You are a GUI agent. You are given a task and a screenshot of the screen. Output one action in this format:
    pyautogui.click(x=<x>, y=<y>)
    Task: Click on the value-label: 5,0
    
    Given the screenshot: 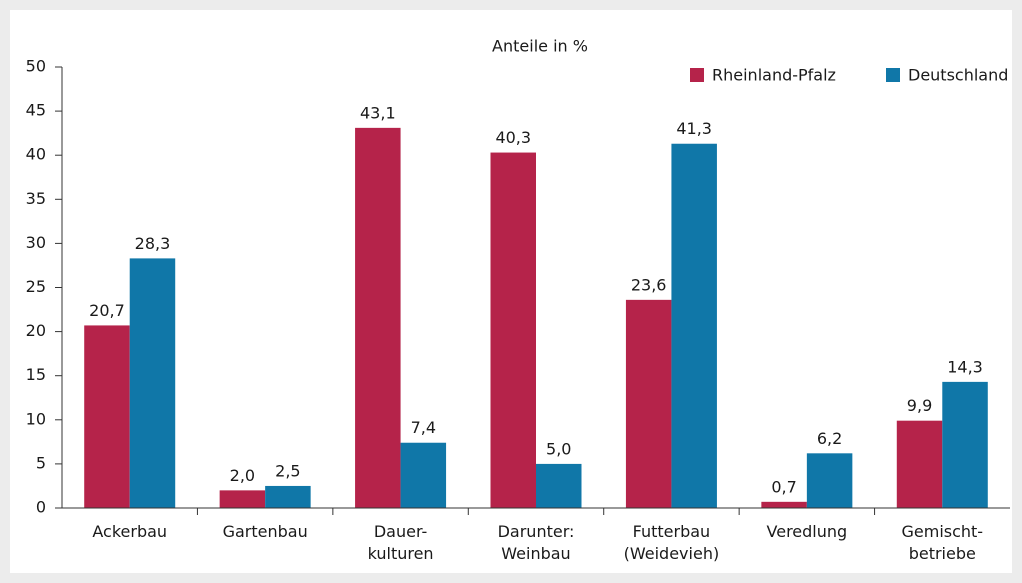 What is the action you would take?
    pyautogui.click(x=558, y=448)
    